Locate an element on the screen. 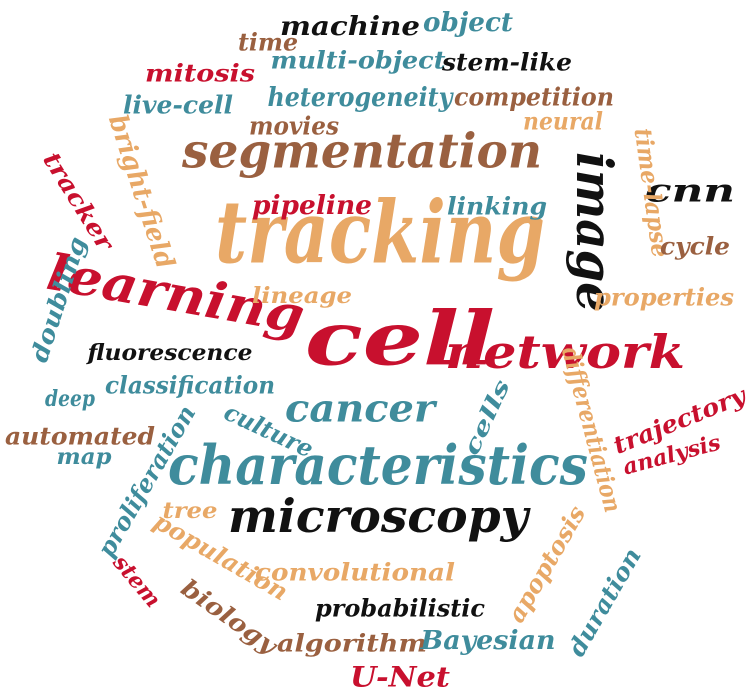 The image size is (750, 700). word-stem-like: stem-like is located at coordinates (506, 62).